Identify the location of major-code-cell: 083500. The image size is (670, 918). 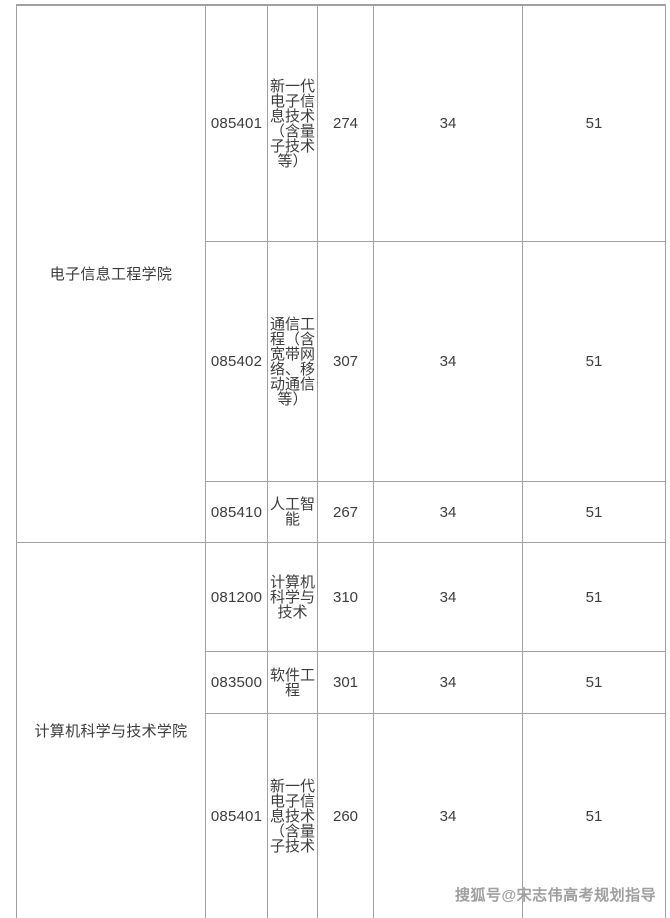
(236, 682).